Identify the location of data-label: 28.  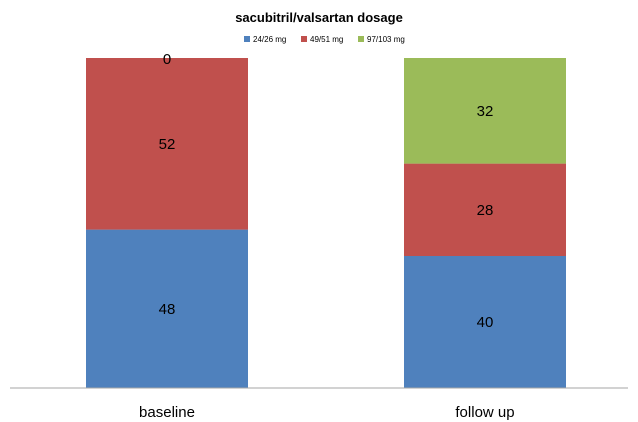
(485, 210).